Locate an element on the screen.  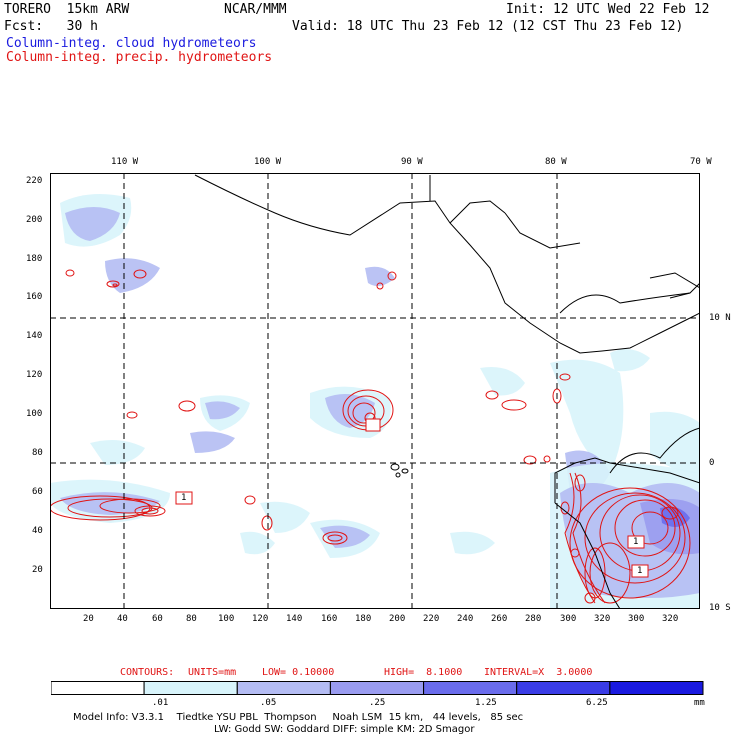
x-tick-320: 320 is located at coordinates (670, 619).